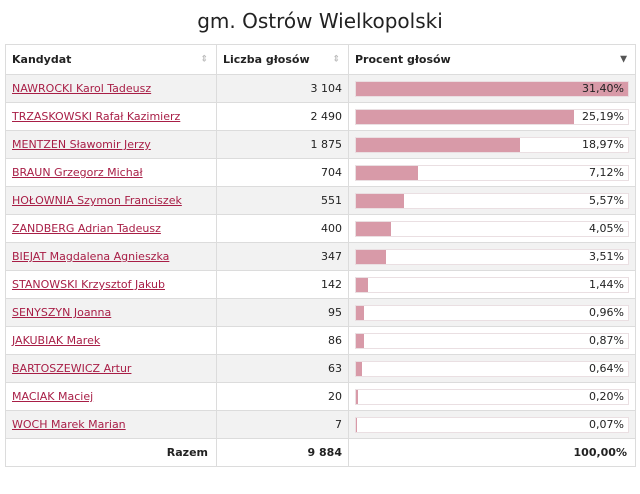 The height and width of the screenshot is (494, 640). What do you see at coordinates (320, 21) in the screenshot?
I see `page-title: gm. Ostrów Wielkopolski` at bounding box center [320, 21].